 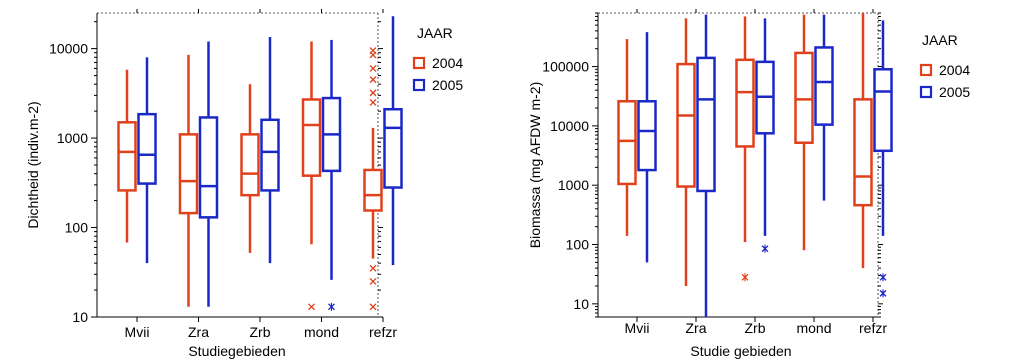 I want to click on y-axis-title: Dichtheid (indiv.m-2), so click(x=33, y=164).